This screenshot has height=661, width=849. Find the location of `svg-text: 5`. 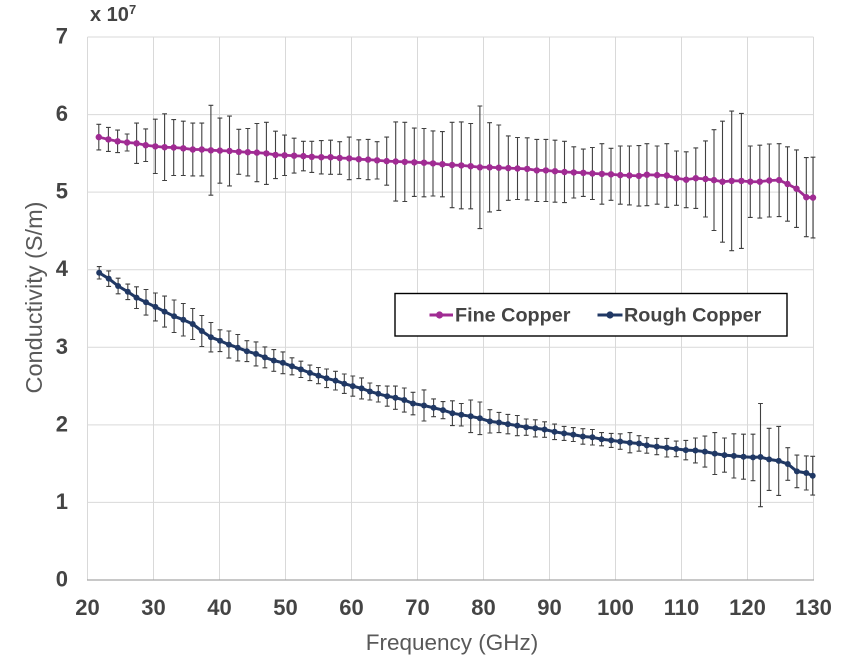

svg-text: 5 is located at coordinates (62, 191).